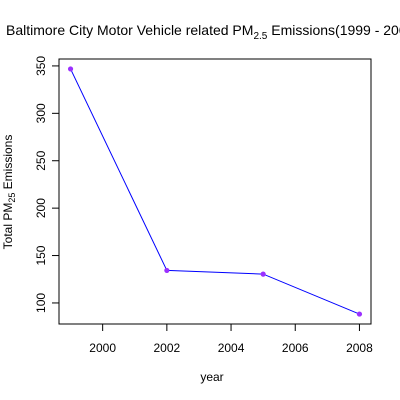 This screenshot has width=400, height=400. I want to click on x-axis-label: year, so click(211, 377).